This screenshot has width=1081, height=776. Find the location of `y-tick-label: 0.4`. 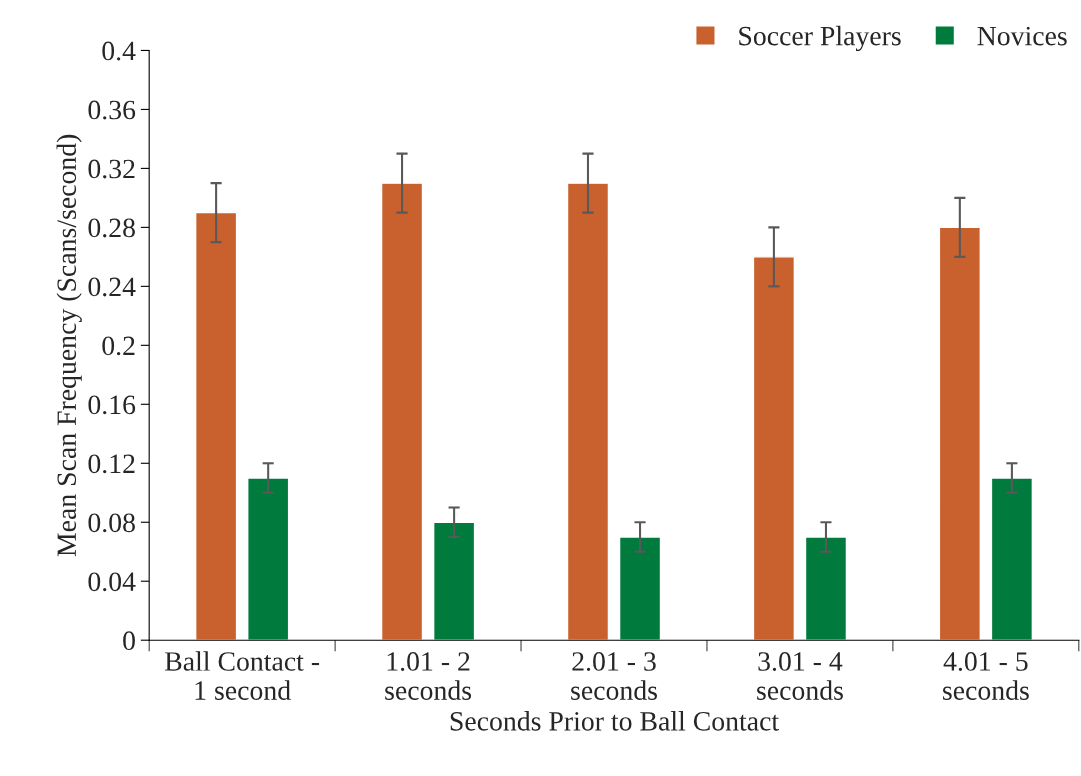

y-tick-label: 0.4 is located at coordinates (119, 51).